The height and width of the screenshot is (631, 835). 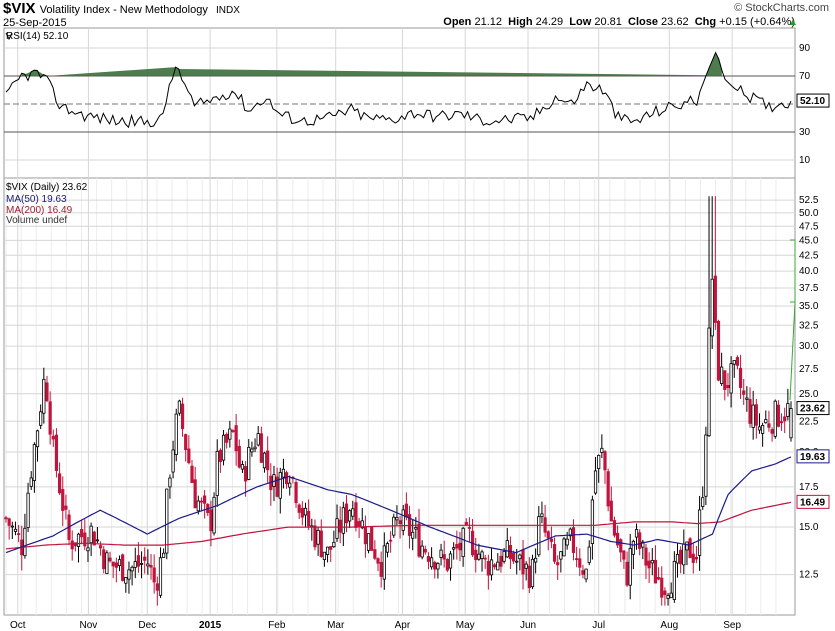 What do you see at coordinates (792, 351) in the screenshot?
I see `high-connector` at bounding box center [792, 351].